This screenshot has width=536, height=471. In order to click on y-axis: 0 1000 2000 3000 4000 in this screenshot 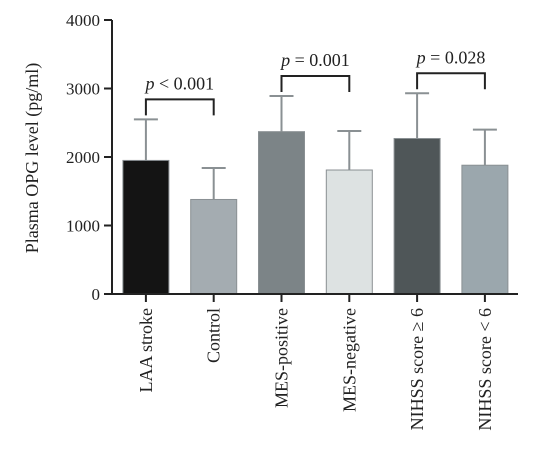, I will do `click(89, 157)`.